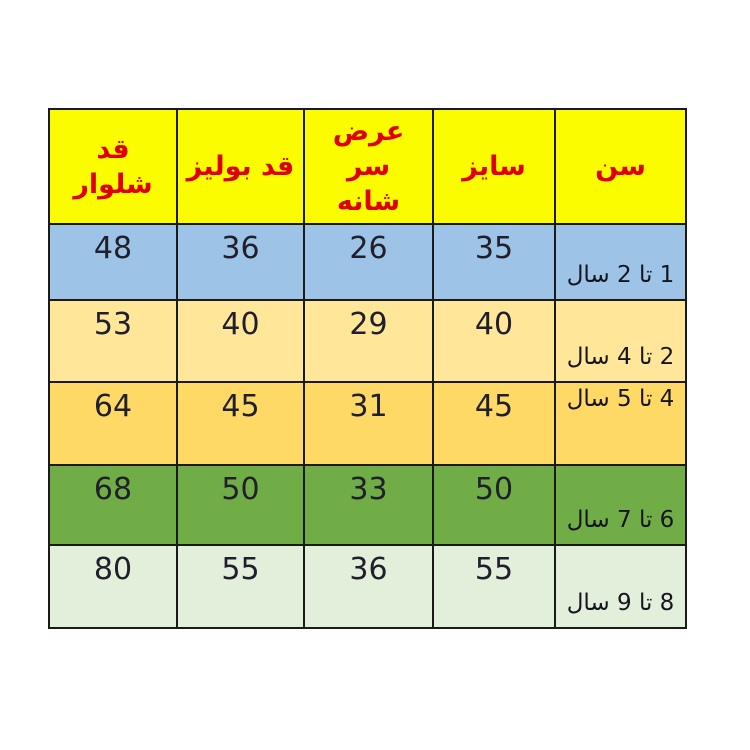 This screenshot has width=750, height=750. Describe the element at coordinates (240, 505) in the screenshot. I see `blouse-length-cell: 50` at that location.